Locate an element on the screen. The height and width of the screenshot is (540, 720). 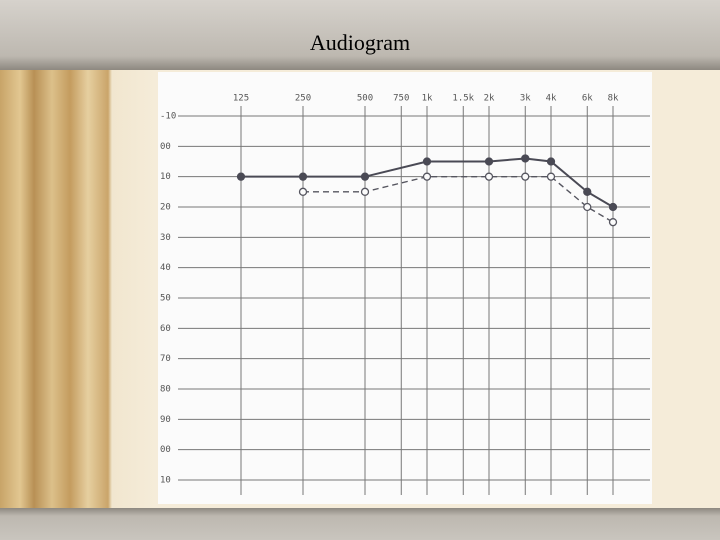
x-tick-label: 750 is located at coordinates (401, 99).